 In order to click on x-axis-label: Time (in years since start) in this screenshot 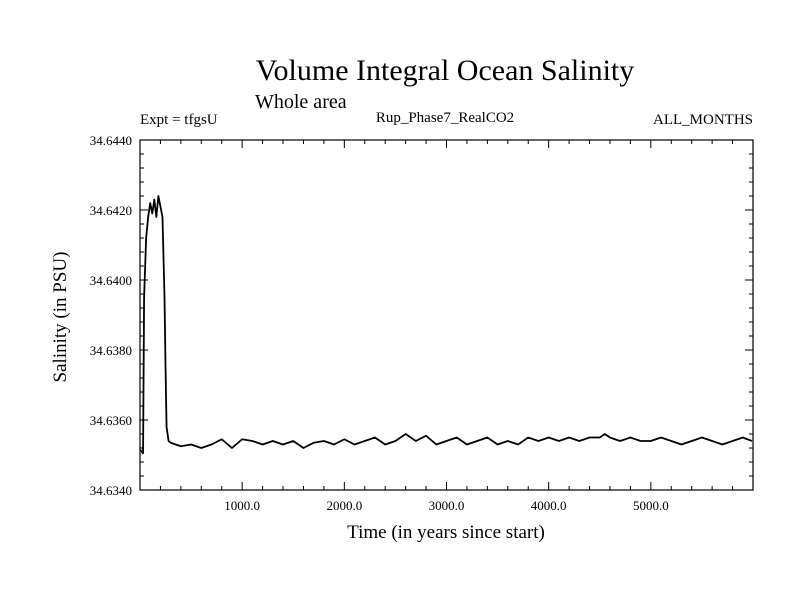, I will do `click(446, 532)`.